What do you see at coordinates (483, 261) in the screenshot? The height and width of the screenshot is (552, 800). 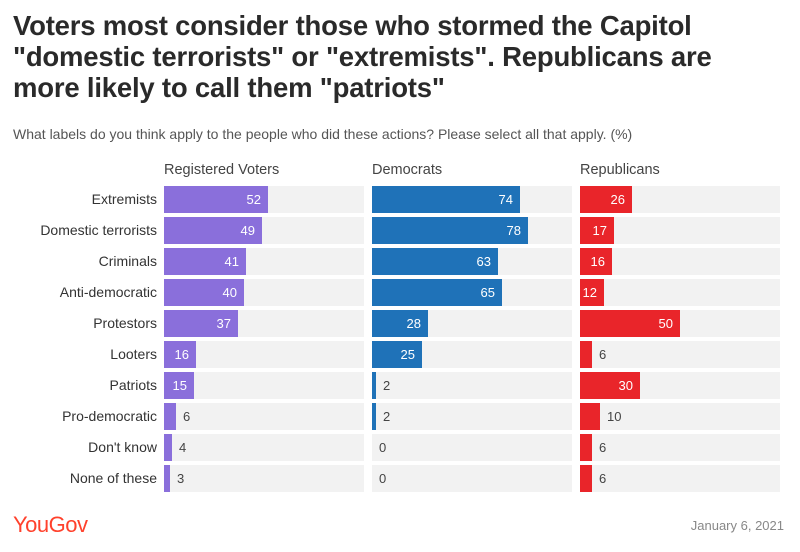 I see `data-label-democrats-criminals: 63` at bounding box center [483, 261].